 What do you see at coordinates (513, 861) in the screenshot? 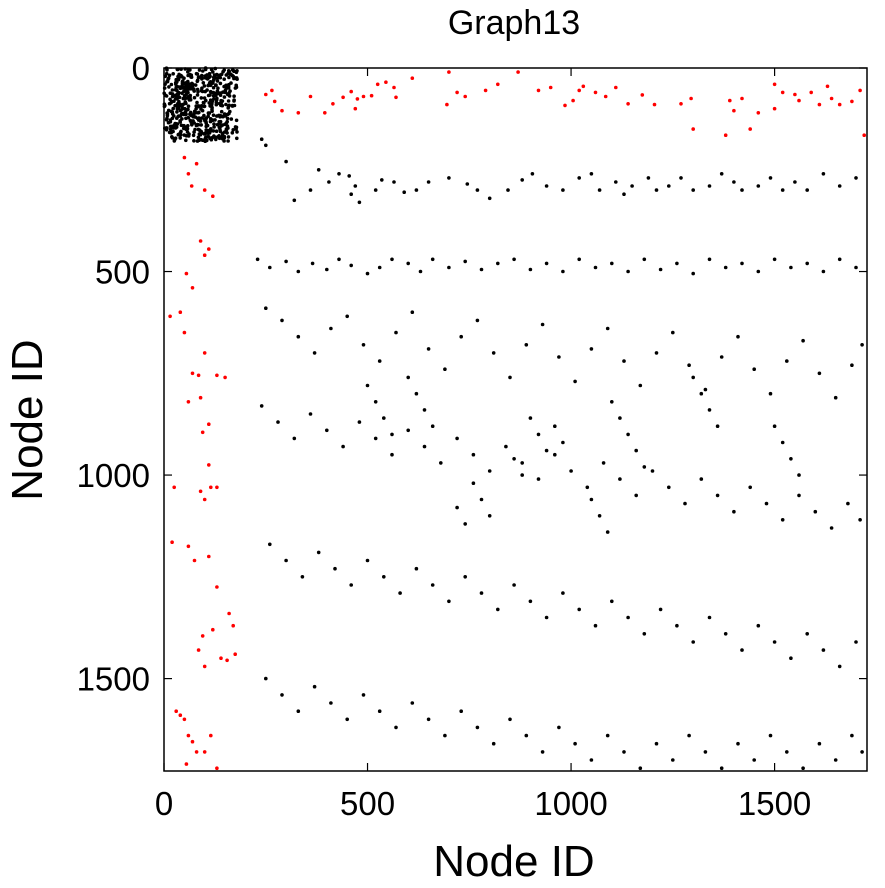
I see `x-axis-label: Node ID` at bounding box center [513, 861].